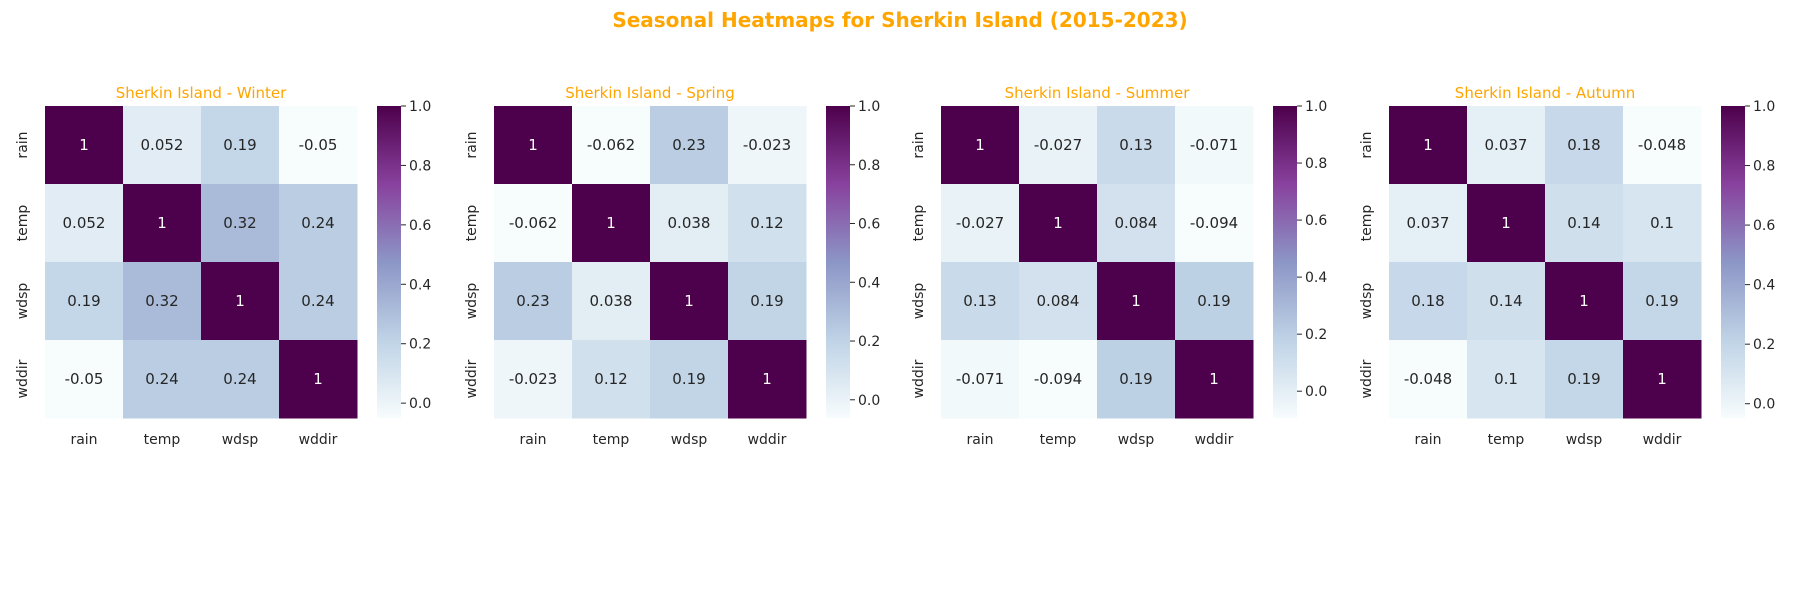 This screenshot has width=1800, height=600. Describe the element at coordinates (766, 223) in the screenshot. I see `cell-value-label: 0.12` at that location.